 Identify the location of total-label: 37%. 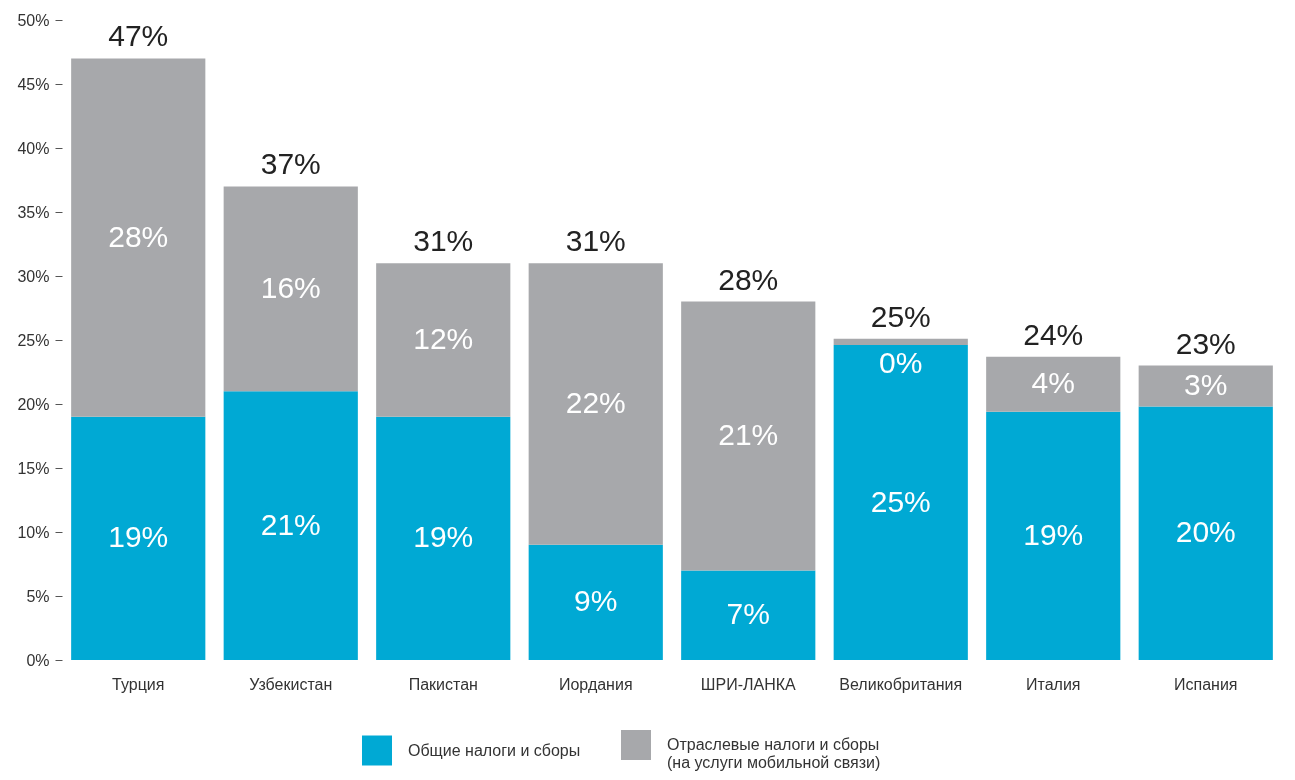
(290, 164).